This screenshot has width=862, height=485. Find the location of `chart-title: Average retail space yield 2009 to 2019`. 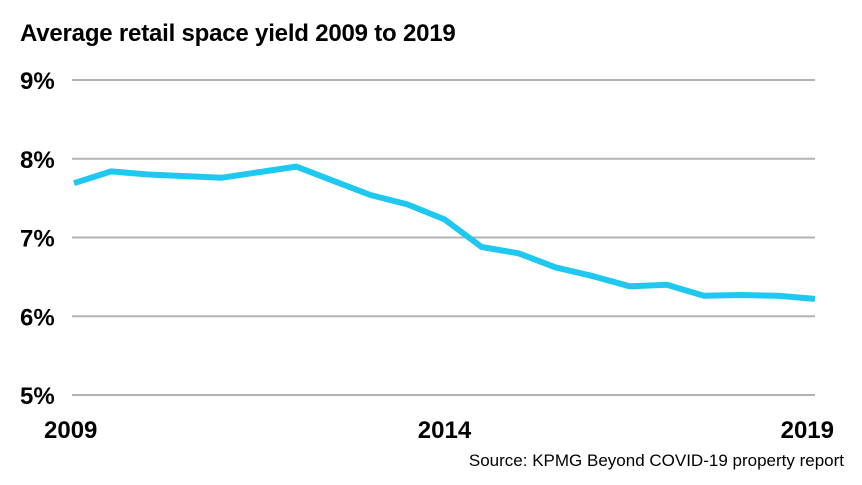

chart-title: Average retail space yield 2009 to 2019 is located at coordinates (238, 33).